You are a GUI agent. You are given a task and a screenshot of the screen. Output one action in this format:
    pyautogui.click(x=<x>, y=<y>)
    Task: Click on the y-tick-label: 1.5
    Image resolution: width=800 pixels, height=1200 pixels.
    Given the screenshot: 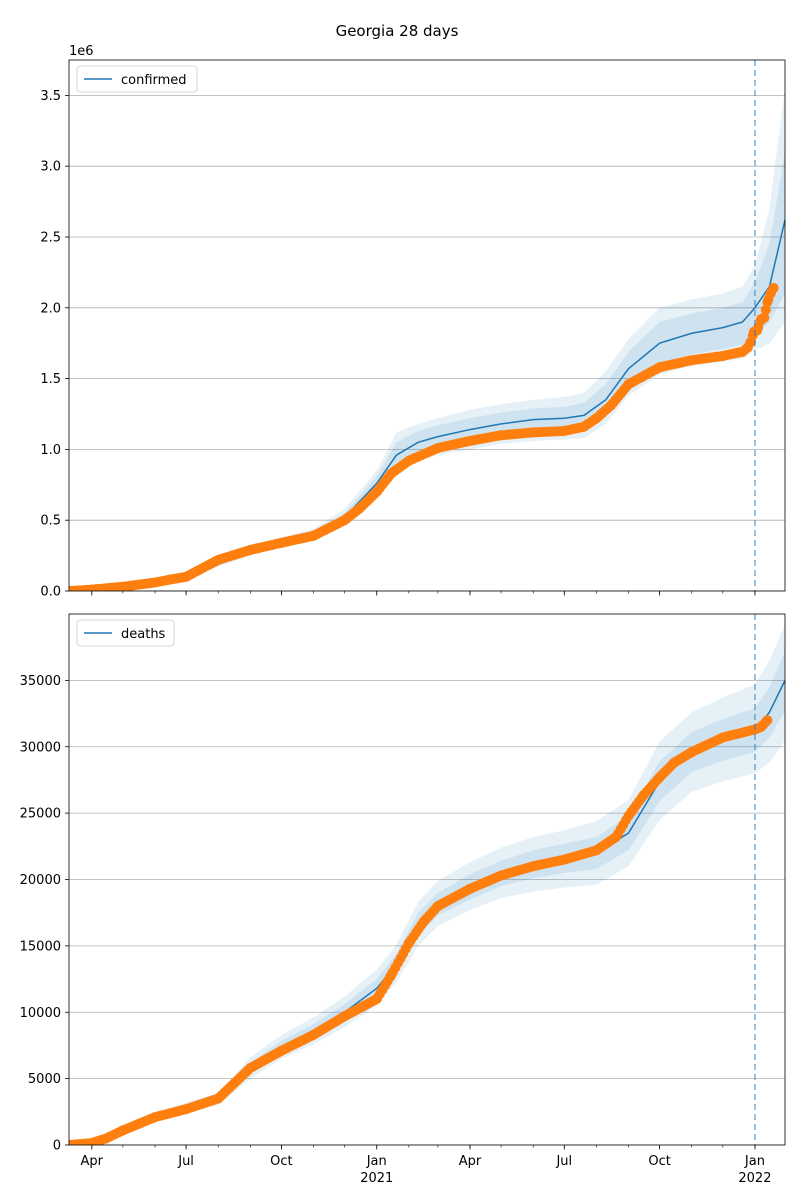 What is the action you would take?
    pyautogui.click(x=50, y=379)
    